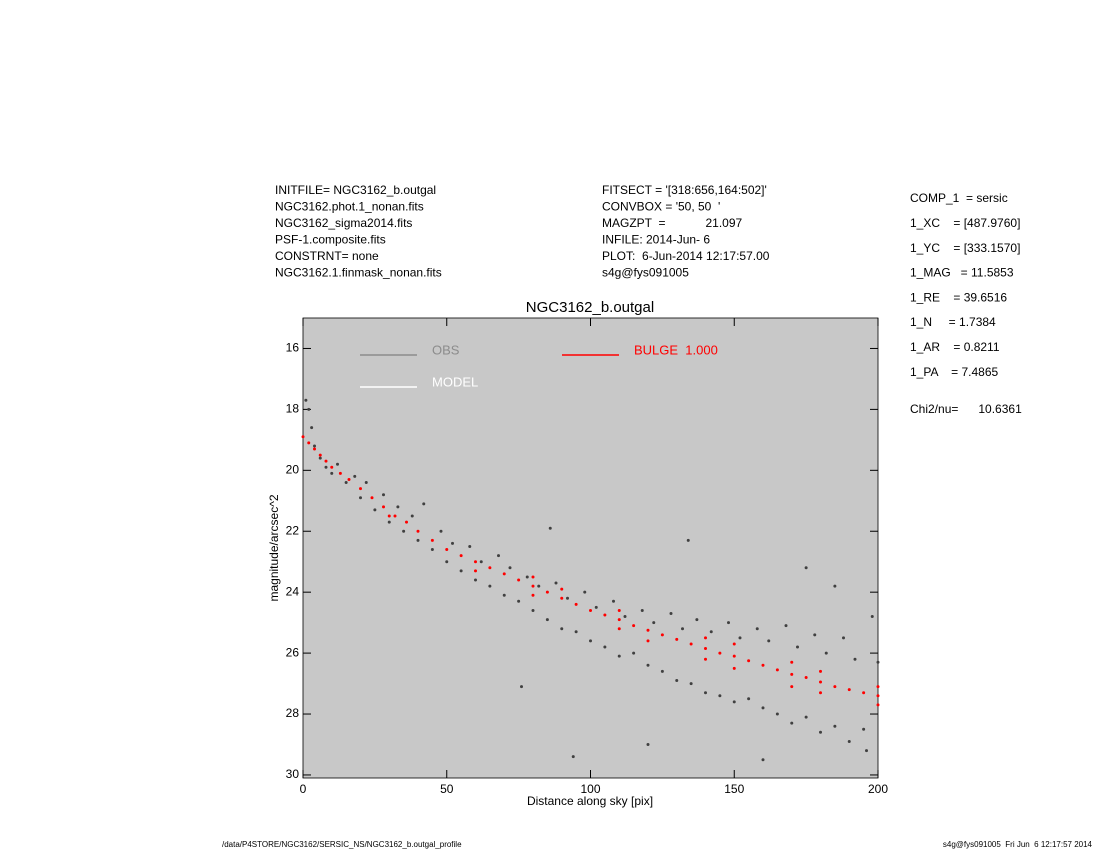  Describe the element at coordinates (672, 223) in the screenshot. I see `header-middle-line: MAGZPT = 21.097` at that location.